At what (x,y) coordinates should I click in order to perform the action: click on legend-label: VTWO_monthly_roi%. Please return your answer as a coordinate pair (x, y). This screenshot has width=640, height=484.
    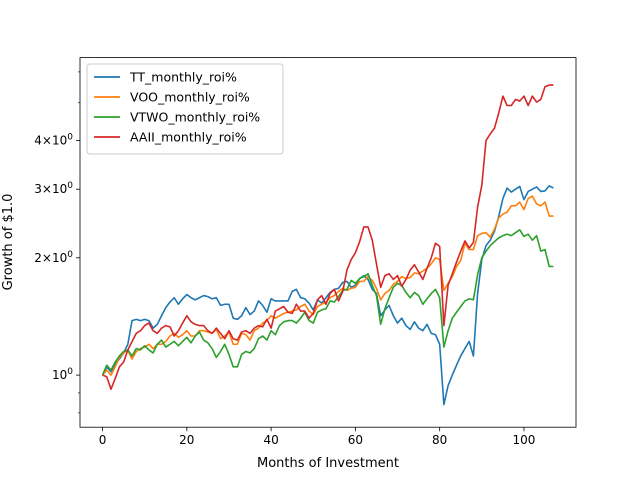
    Looking at the image, I should click on (195, 117).